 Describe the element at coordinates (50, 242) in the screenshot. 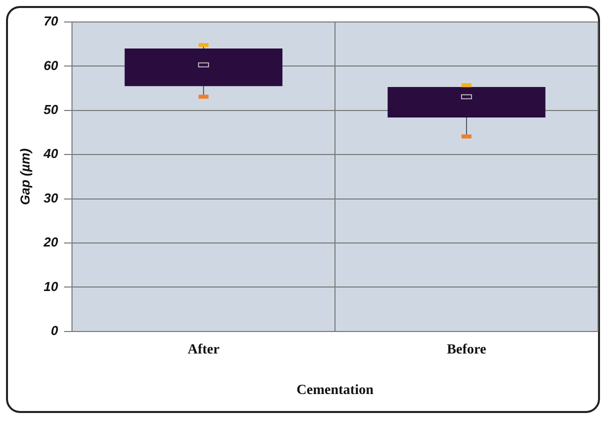

I see `y-tick-label: 20` at that location.